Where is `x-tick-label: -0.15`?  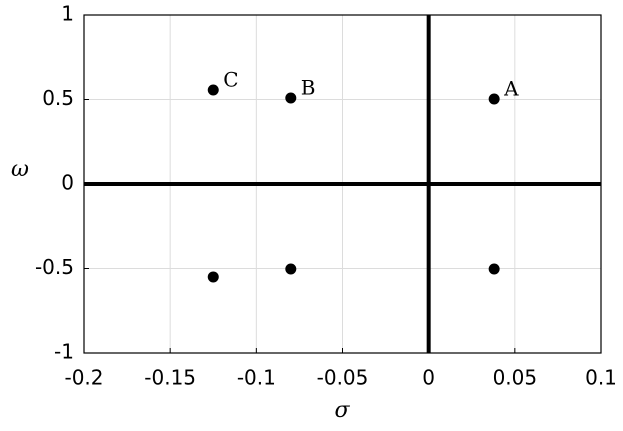
x-tick-label: -0.15 is located at coordinates (170, 378).